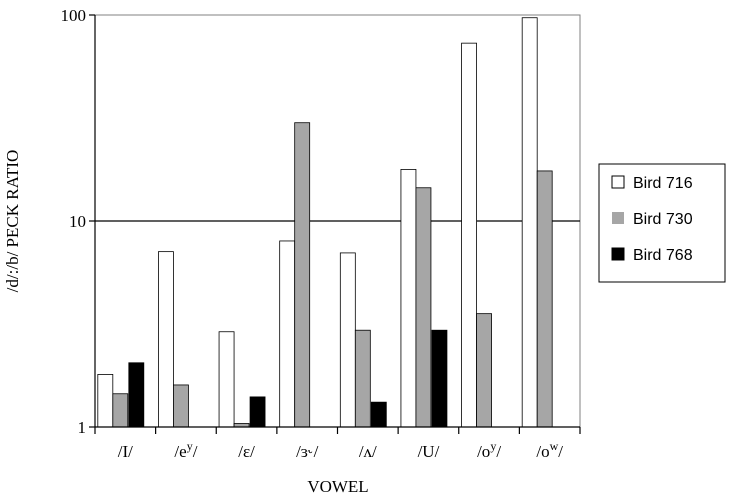 The width and height of the screenshot is (733, 498). Describe the element at coordinates (337, 486) in the screenshot. I see `x-axis-title: VOWEL` at that location.